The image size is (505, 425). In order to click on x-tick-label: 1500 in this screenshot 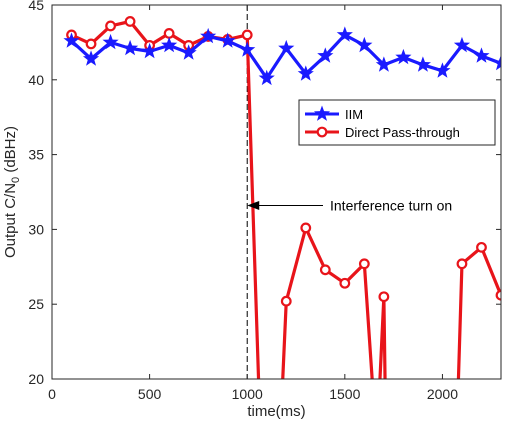, I will do `click(344, 394)`.